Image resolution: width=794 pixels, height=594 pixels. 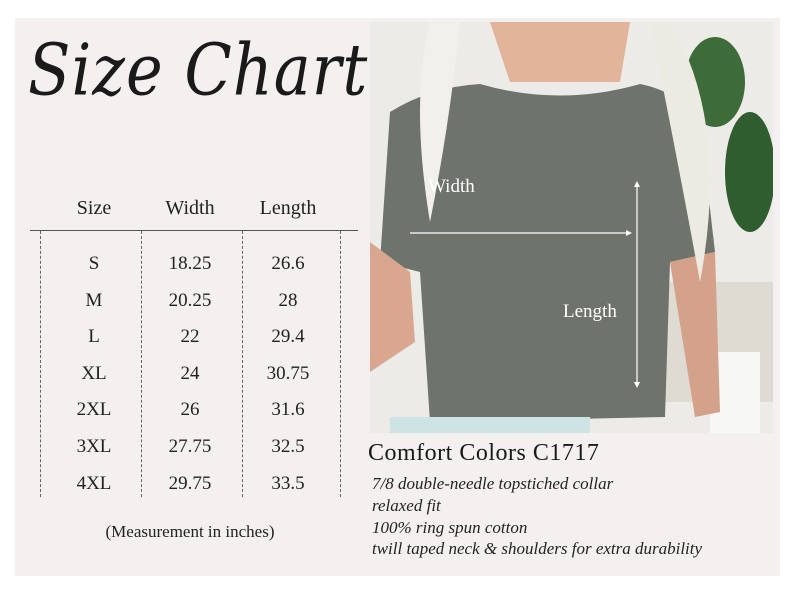 What do you see at coordinates (190, 483) in the screenshot?
I see `width-cell: 29.75` at bounding box center [190, 483].